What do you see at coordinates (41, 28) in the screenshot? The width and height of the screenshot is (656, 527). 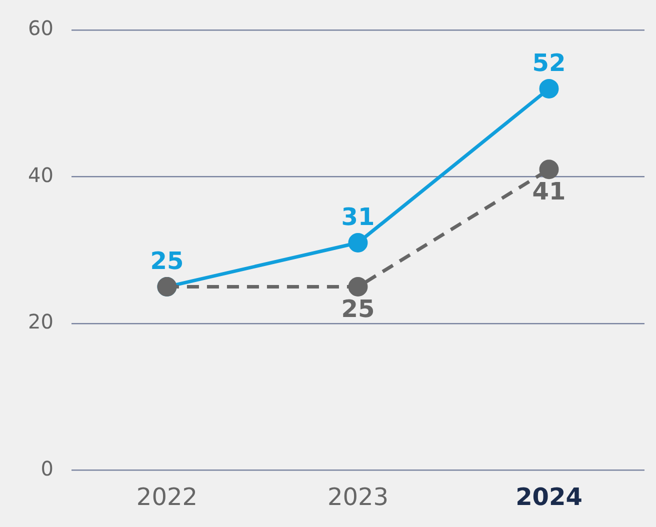 I see `y-tick-label: 60` at bounding box center [41, 28].